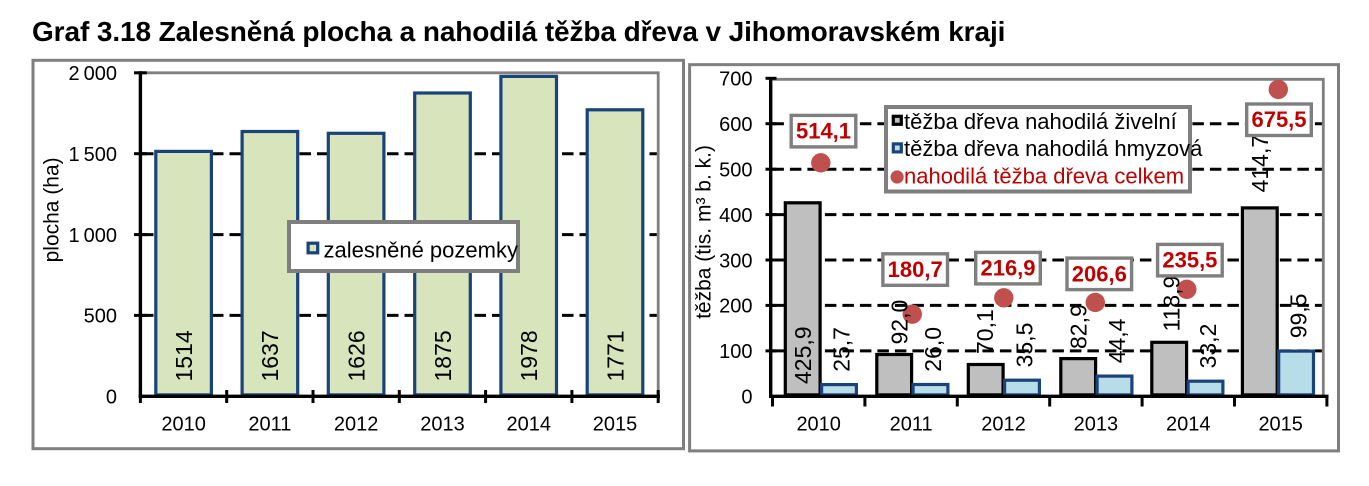 This screenshot has height=486, width=1369. What do you see at coordinates (704, 232) in the screenshot?
I see `svg-text: těžba (tis. m³ b. k.)` at bounding box center [704, 232].